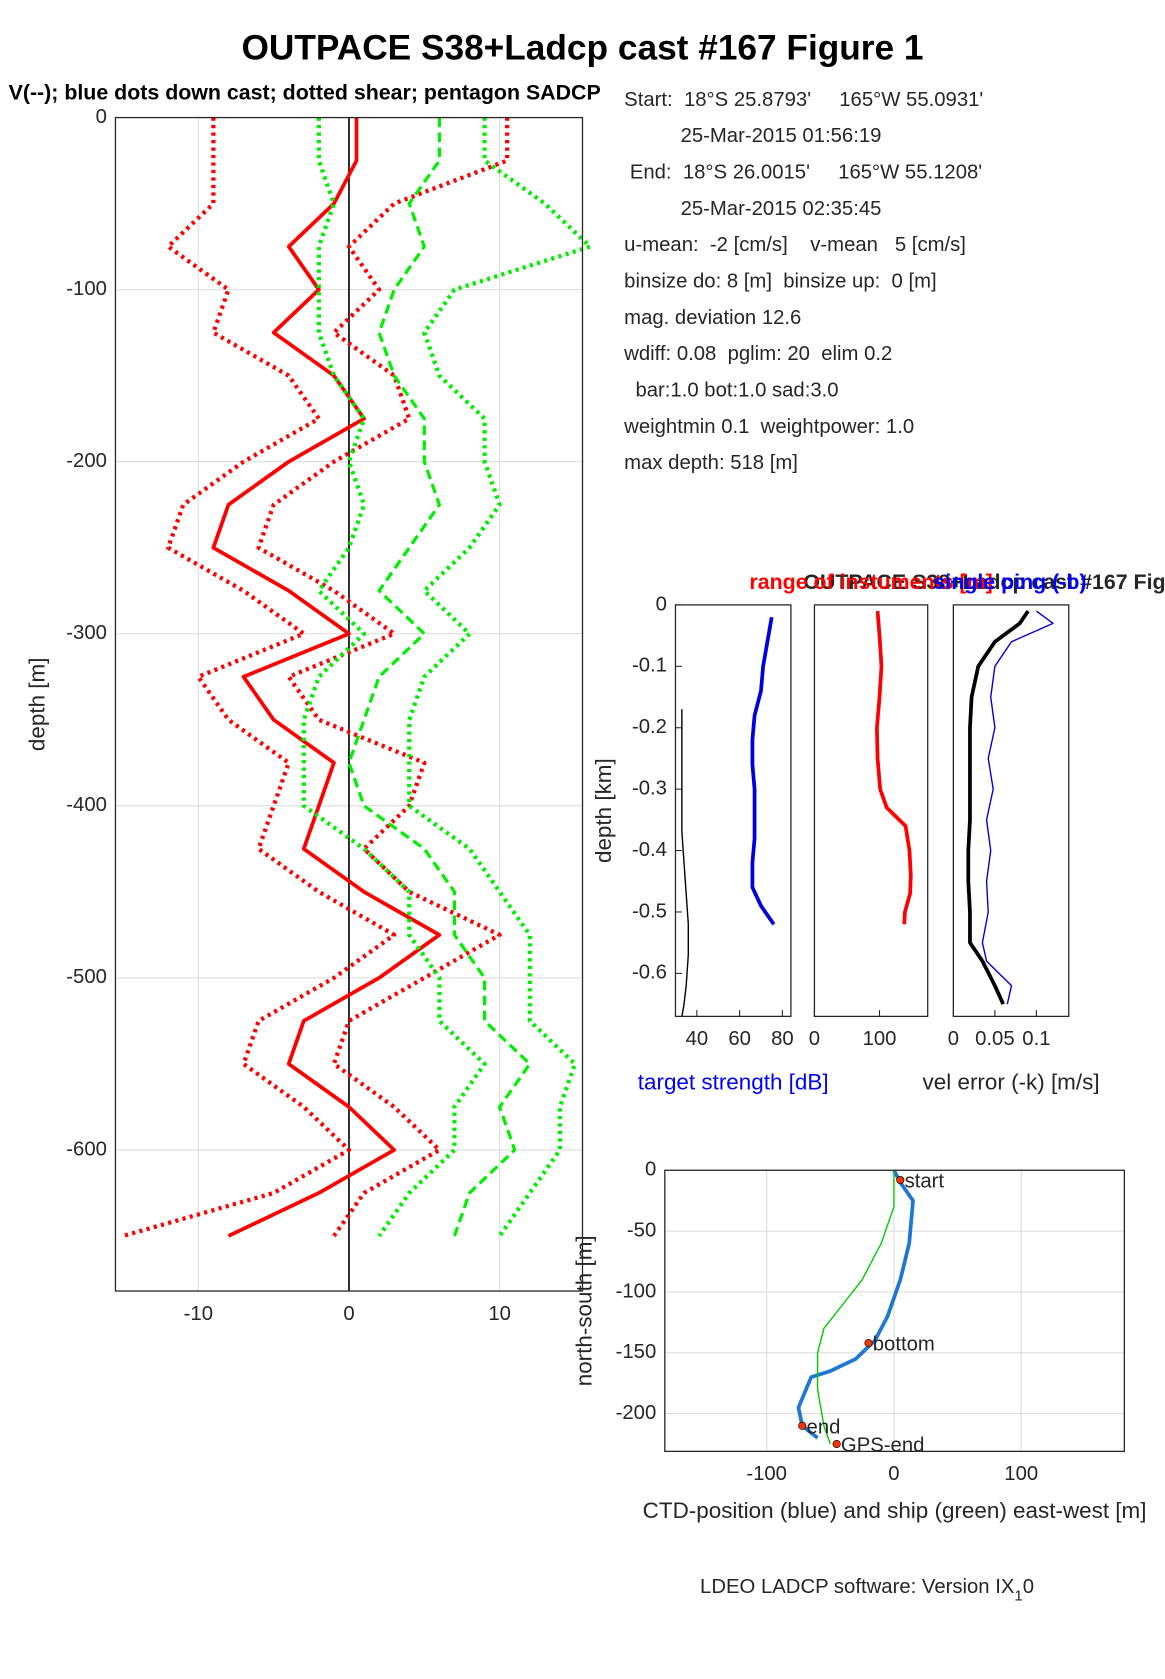  I want to click on annotation: end, so click(824, 1427).